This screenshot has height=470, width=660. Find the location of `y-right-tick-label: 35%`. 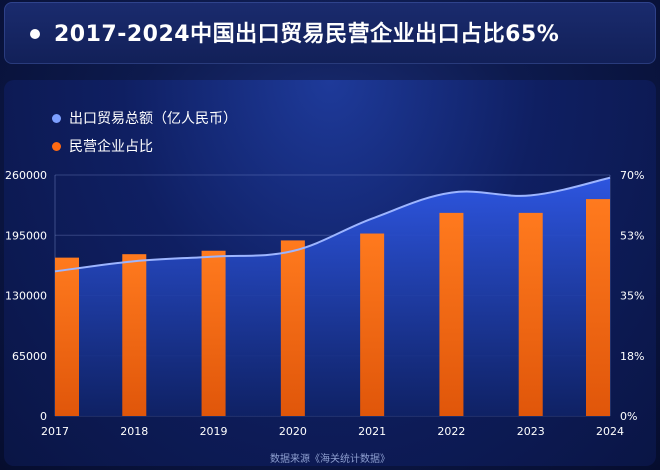

y-right-tick-label: 35% is located at coordinates (632, 296).